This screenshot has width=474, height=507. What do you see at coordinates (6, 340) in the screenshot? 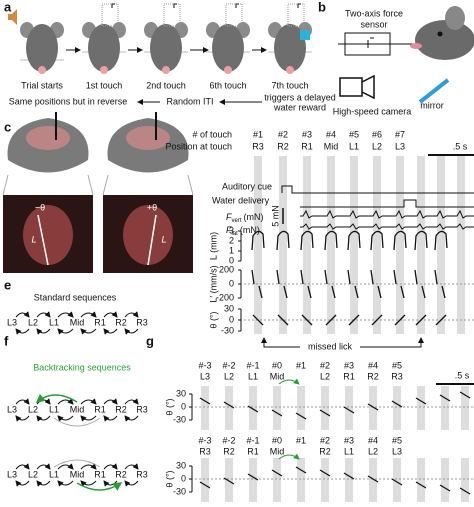
I see `panel-letter: f` at bounding box center [6, 340].